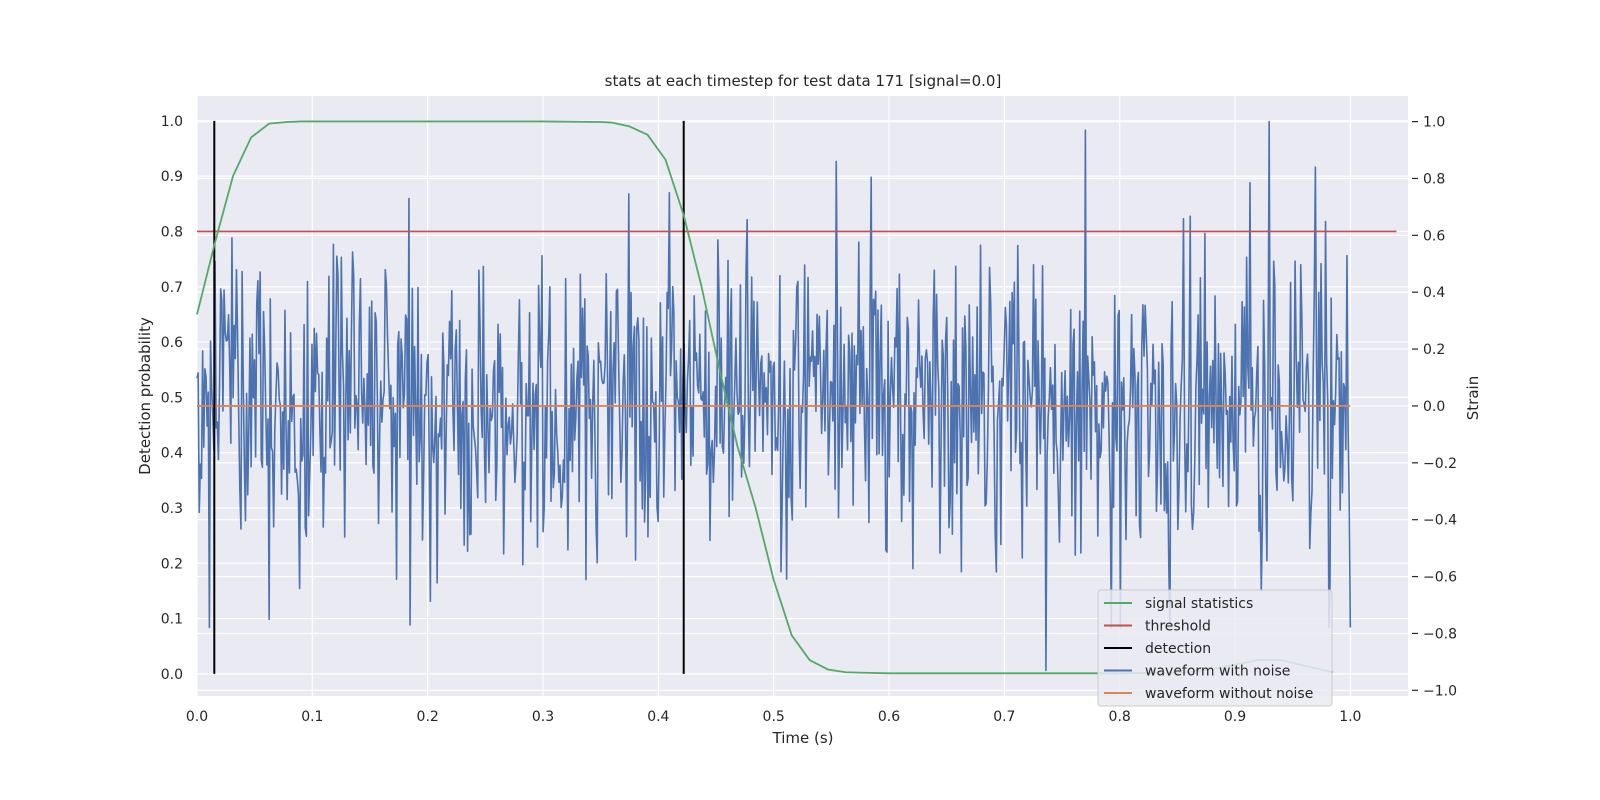  What do you see at coordinates (1434, 123) in the screenshot?
I see `y-right-tick-label-10: 1.0` at bounding box center [1434, 123].